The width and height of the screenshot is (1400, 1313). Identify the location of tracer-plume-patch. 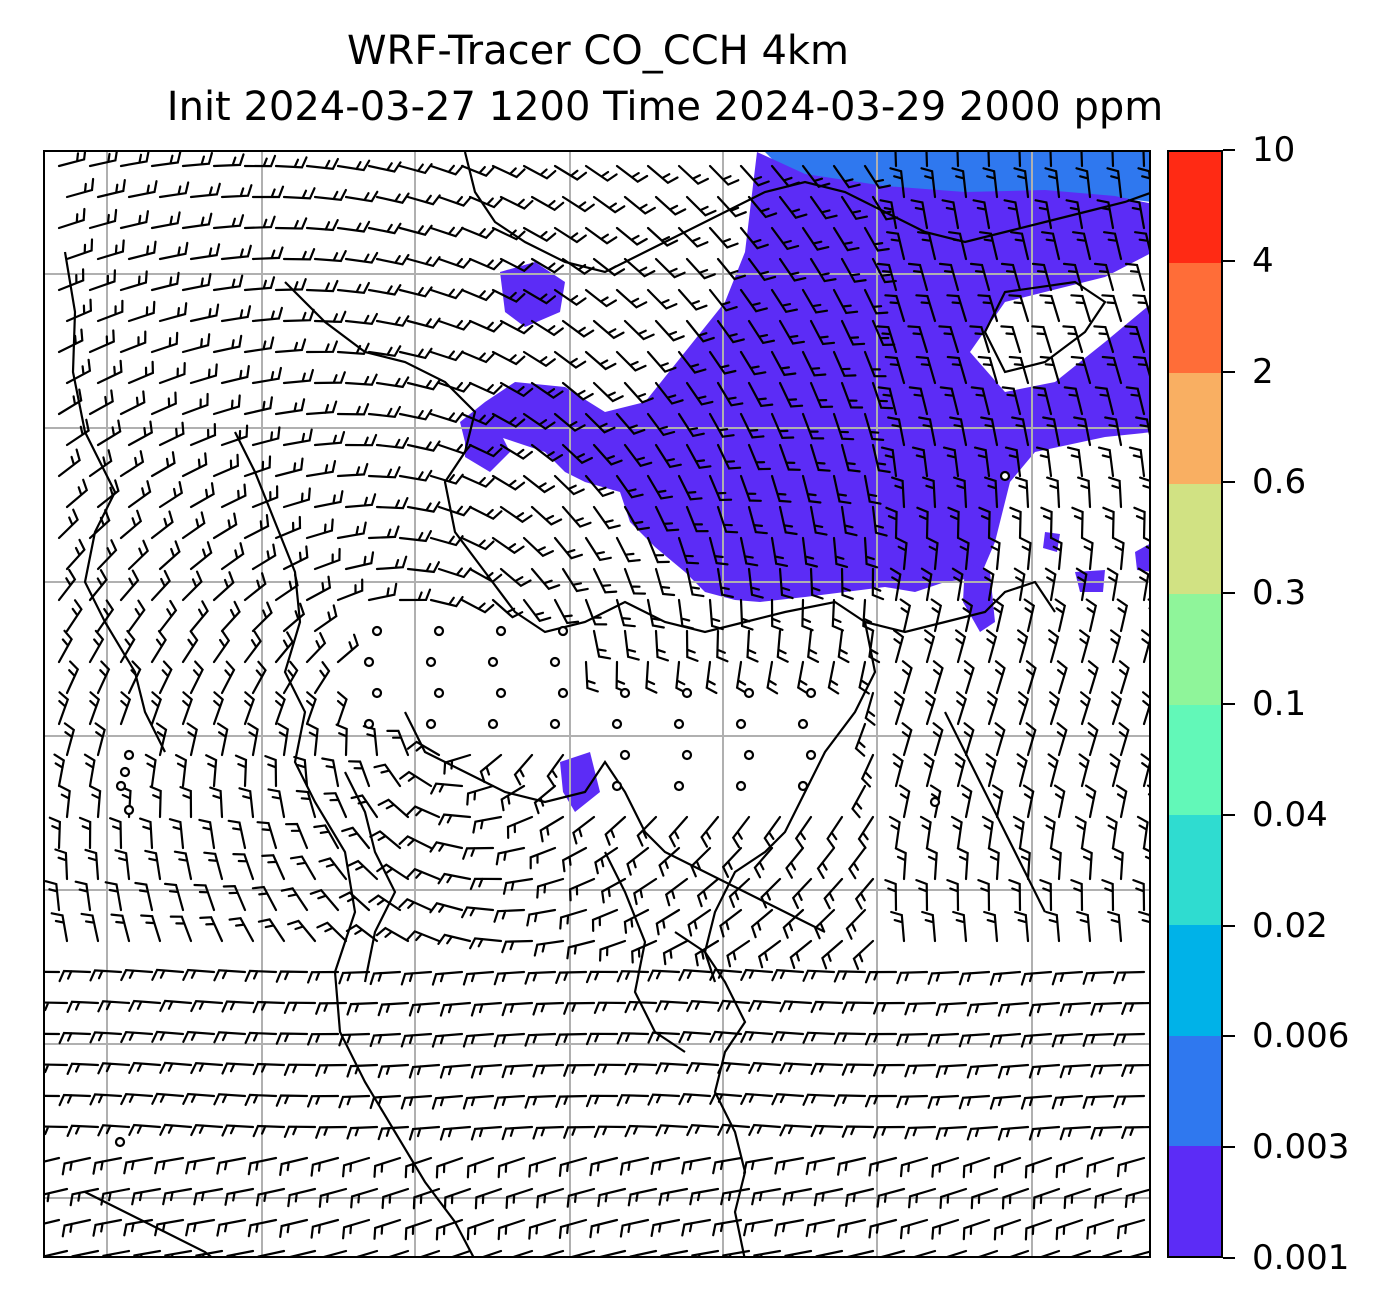
(580, 782).